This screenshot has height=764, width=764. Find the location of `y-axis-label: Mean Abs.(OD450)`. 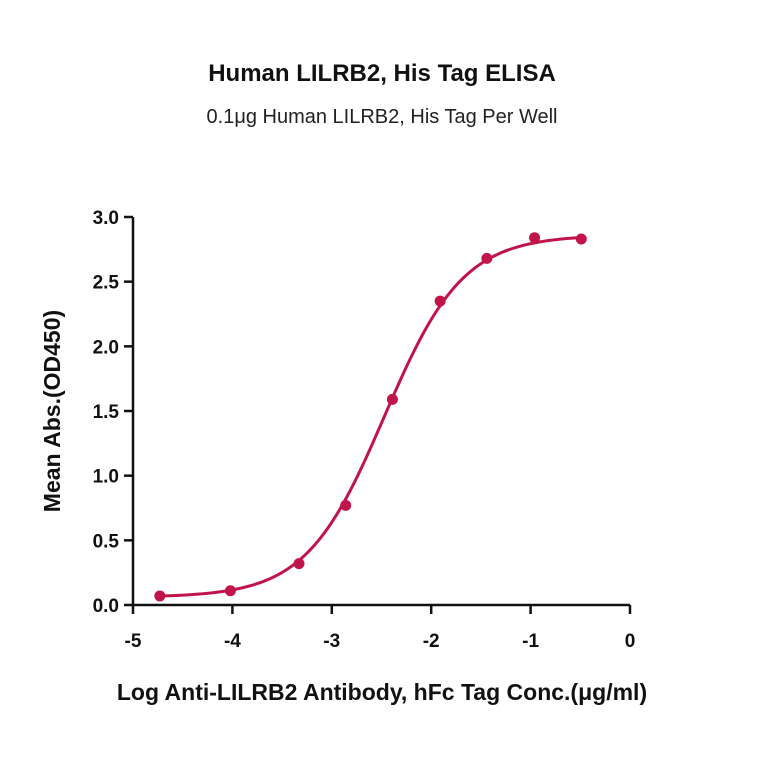

y-axis-label: Mean Abs.(OD450) is located at coordinates (52, 411).